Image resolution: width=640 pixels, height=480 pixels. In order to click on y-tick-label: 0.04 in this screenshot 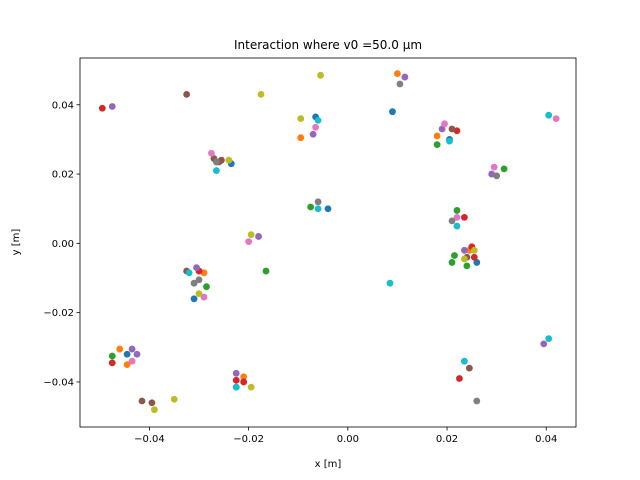, I will do `click(63, 105)`.